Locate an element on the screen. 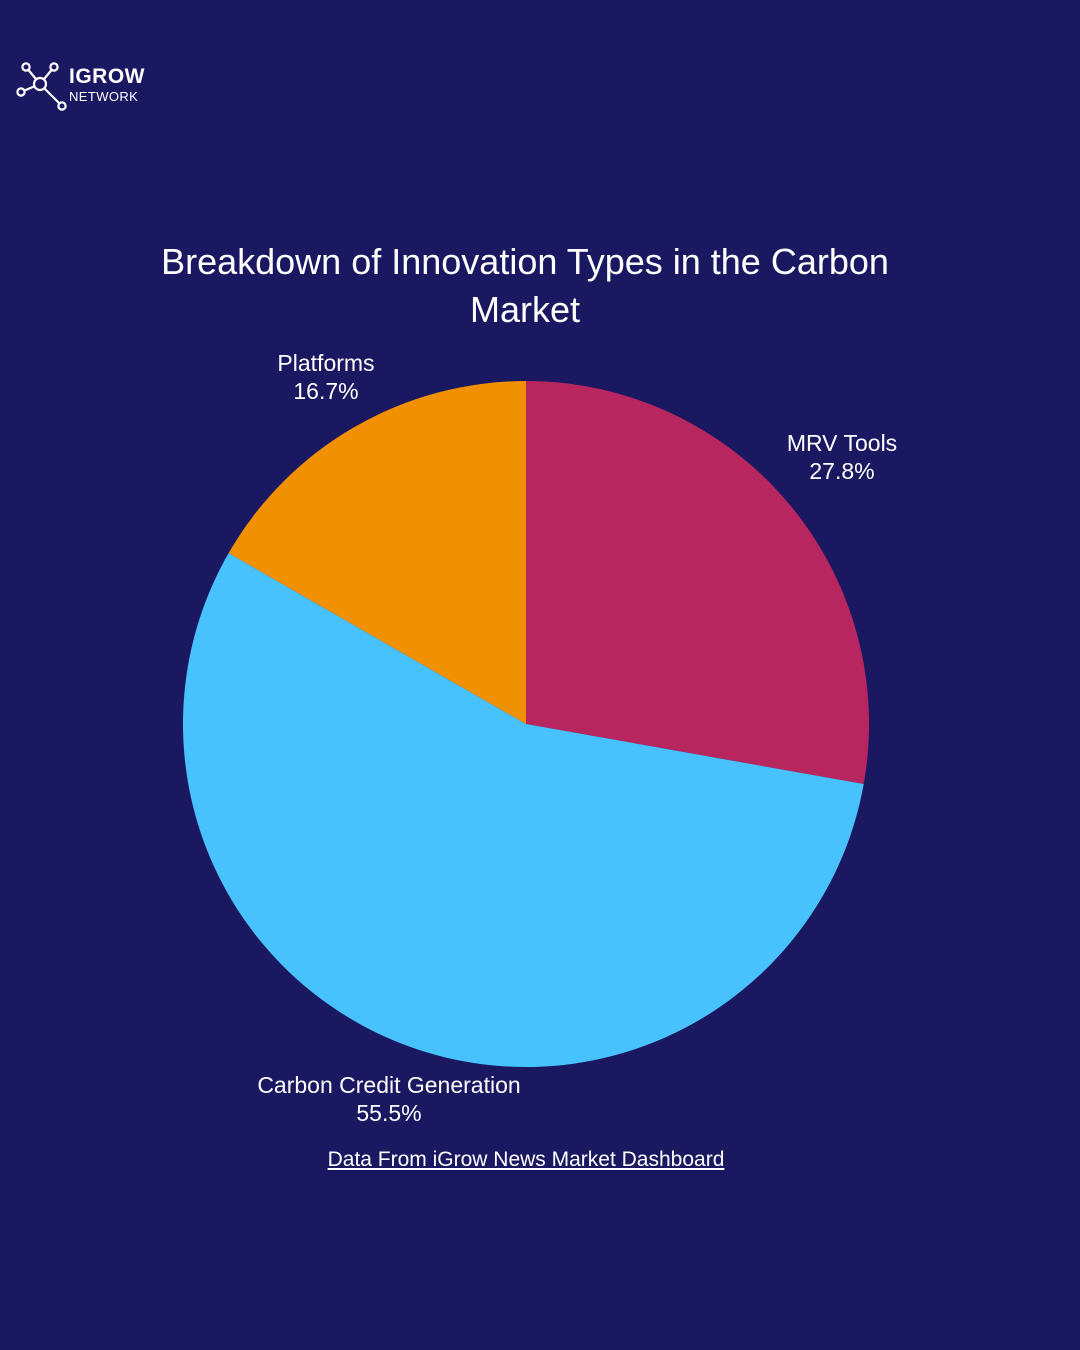 The width and height of the screenshot is (1080, 1350). slice-value-carbon-credit-generation: 55.5% is located at coordinates (388, 1113).